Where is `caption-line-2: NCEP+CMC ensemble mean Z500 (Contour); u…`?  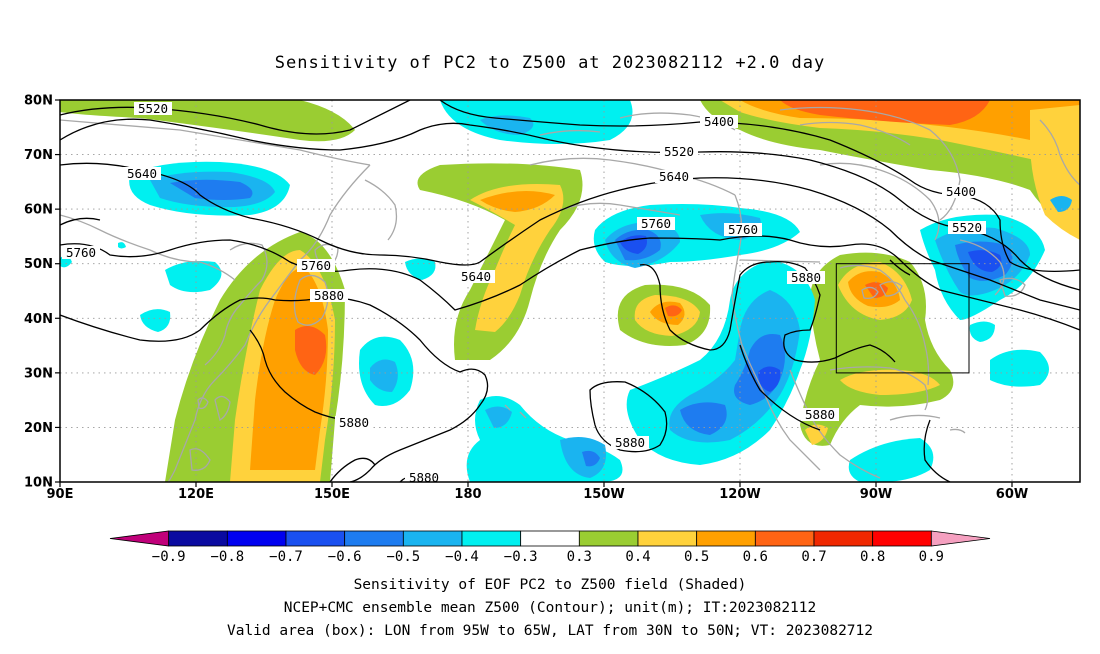 caption-line-2: NCEP+CMC ensemble mean Z500 (Contour); u… is located at coordinates (550, 608).